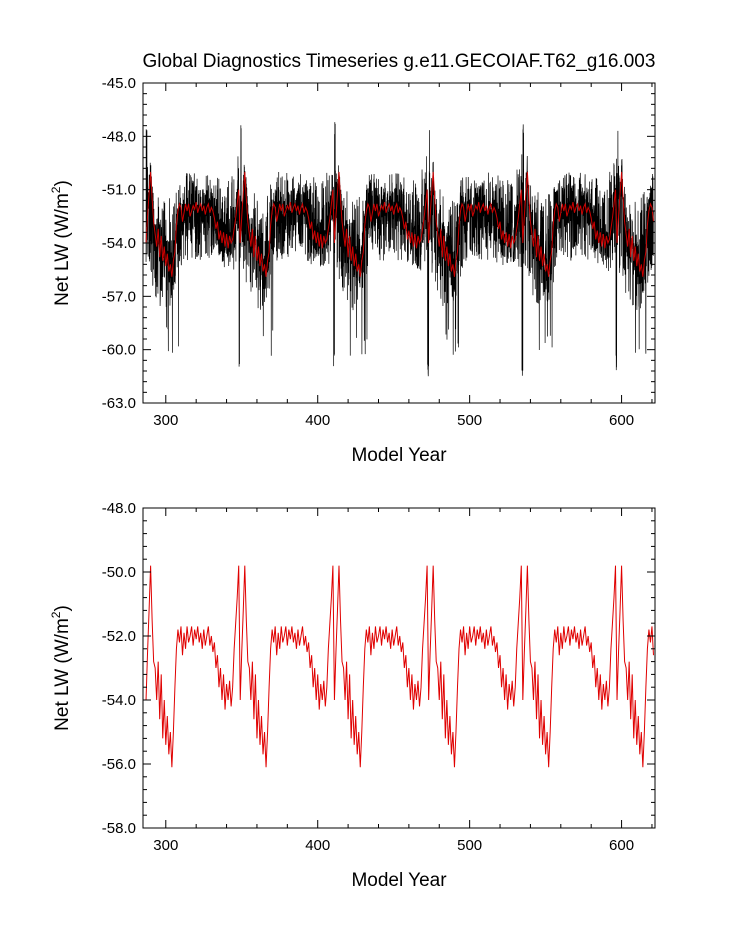 The width and height of the screenshot is (733, 945). I want to click on y-tick-label: -60.0, so click(119, 350).